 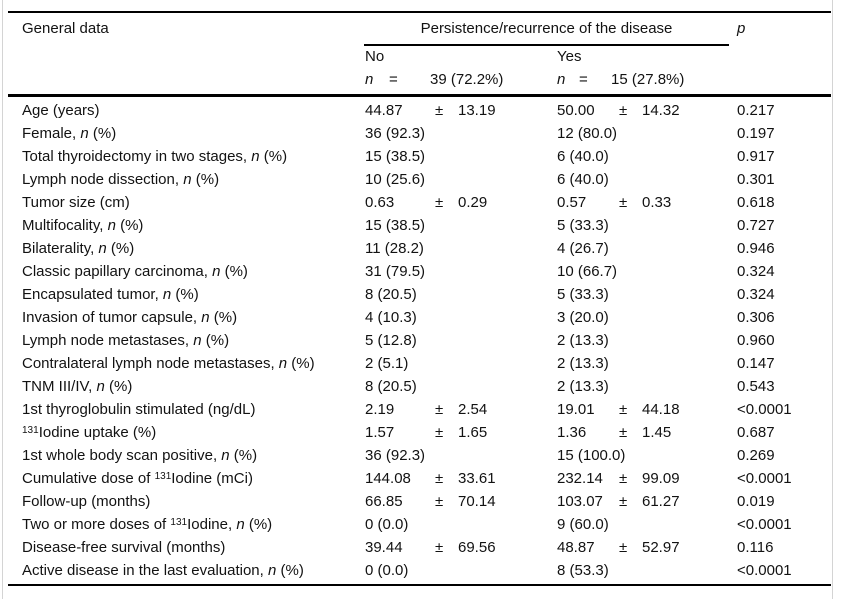 I want to click on cell-p-value: 0.917, so click(x=756, y=156).